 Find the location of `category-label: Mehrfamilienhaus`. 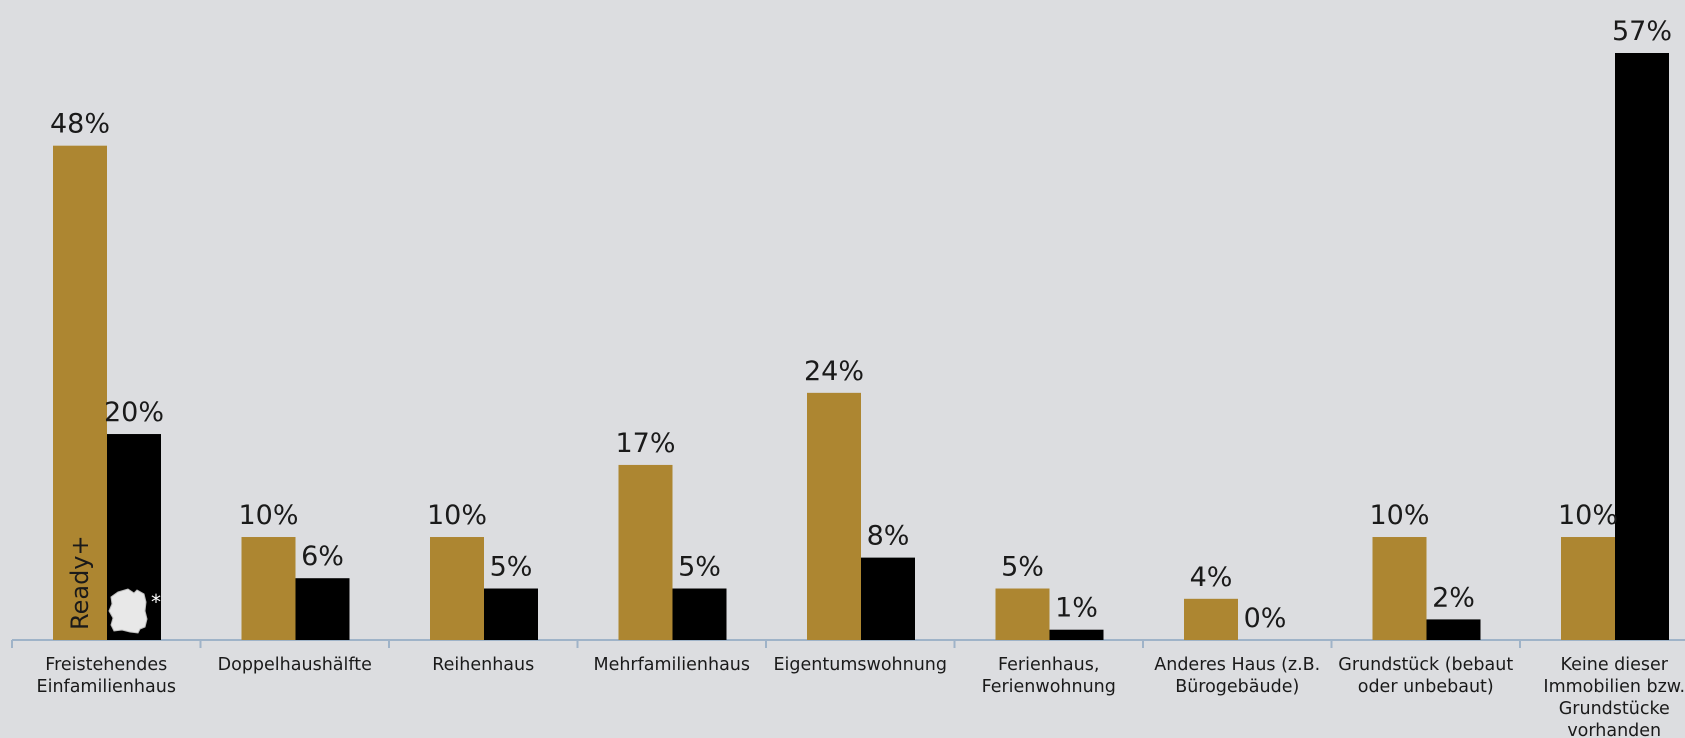

category-label: Mehrfamilienhaus is located at coordinates (671, 665).